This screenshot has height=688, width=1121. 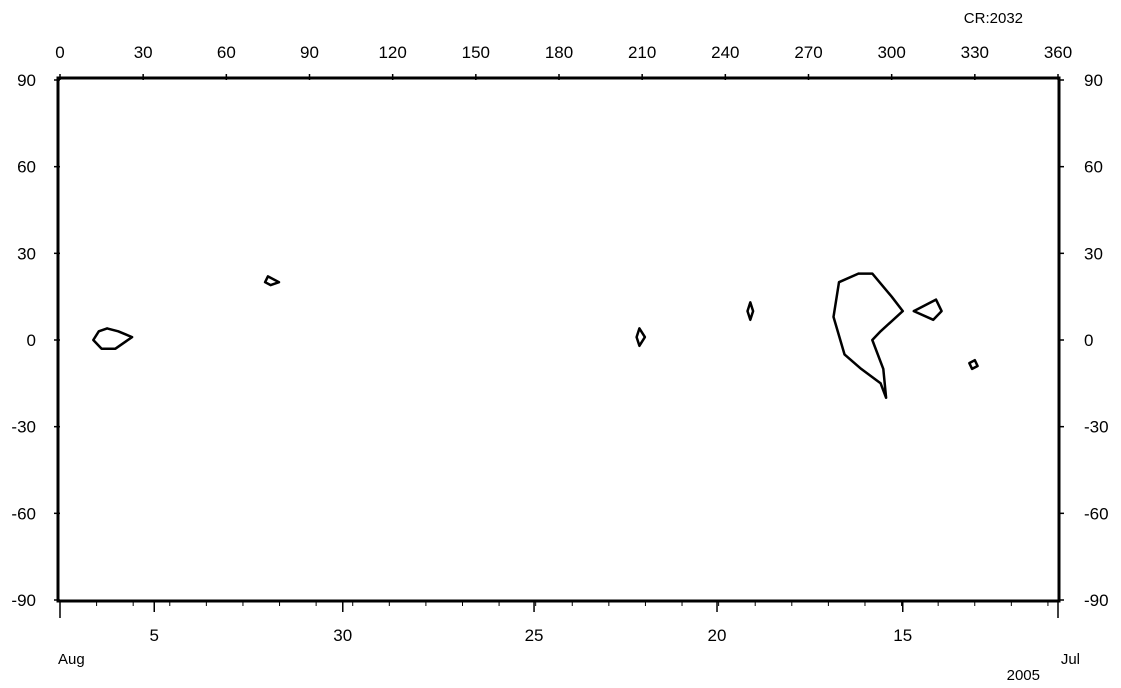 I want to click on bottom-axis-day-label: 5, so click(x=154, y=635).